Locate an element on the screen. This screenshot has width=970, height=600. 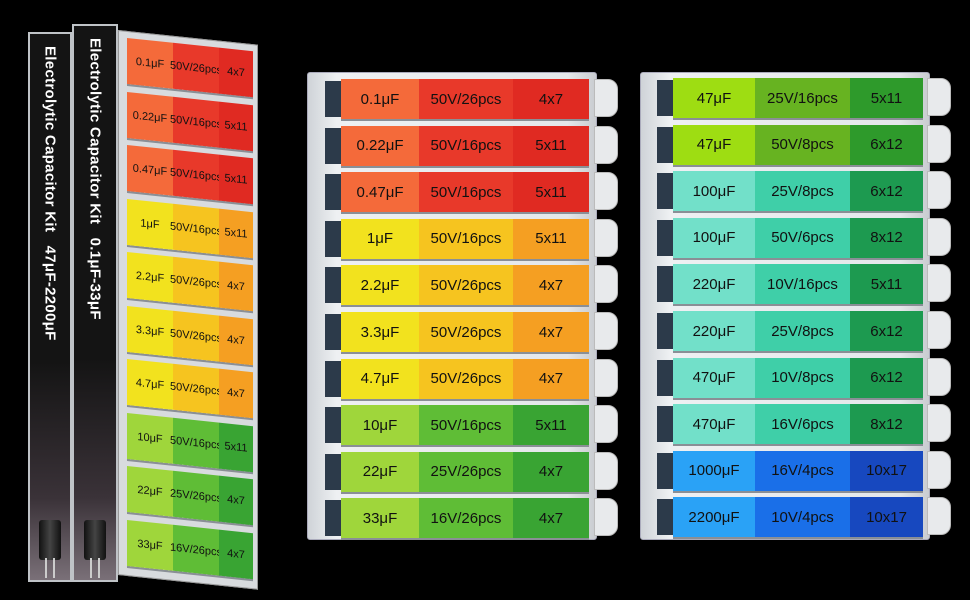
label-cap: 22μF is located at coordinates (150, 491).